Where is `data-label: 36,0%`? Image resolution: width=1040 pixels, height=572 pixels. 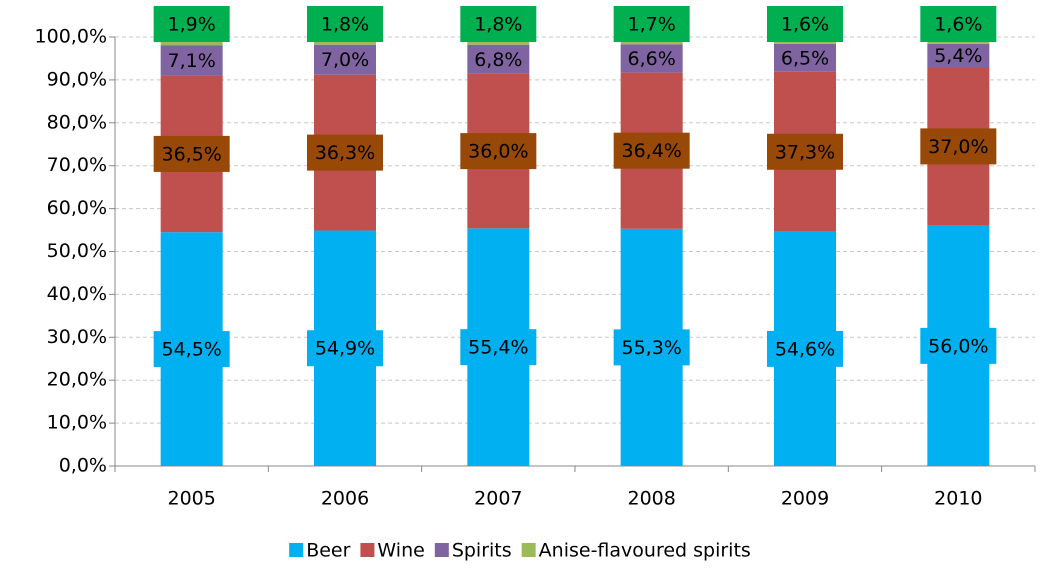 data-label: 36,0% is located at coordinates (498, 152).